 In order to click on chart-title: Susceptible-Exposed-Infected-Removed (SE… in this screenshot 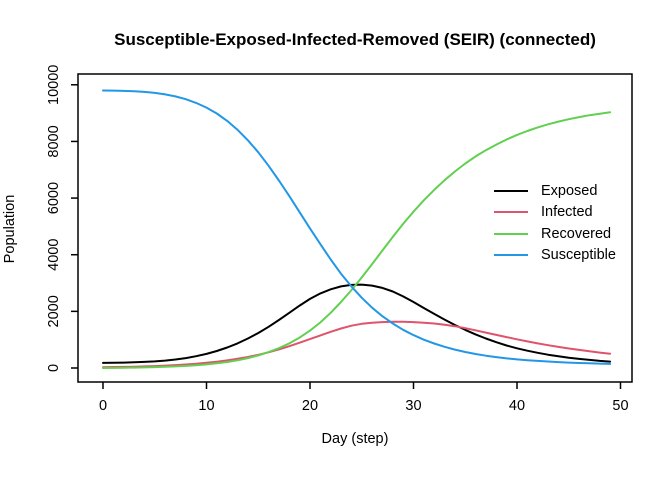, I will do `click(355, 39)`.